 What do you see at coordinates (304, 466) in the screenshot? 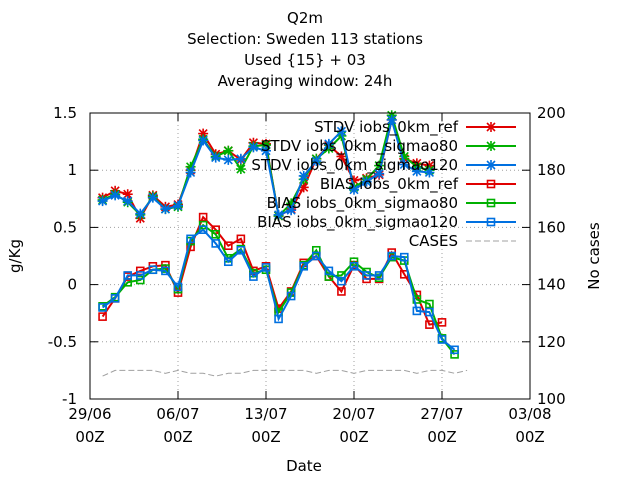
I see `x-axis-label: Date` at bounding box center [304, 466].